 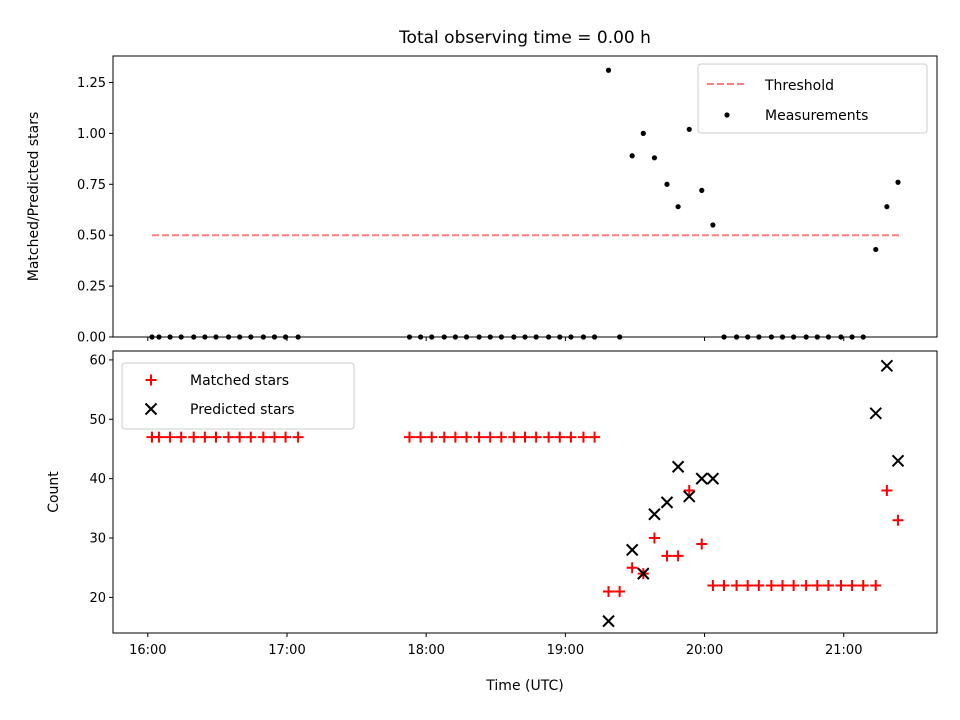 I want to click on legend-matched-label: Matched stars, so click(x=239, y=381).